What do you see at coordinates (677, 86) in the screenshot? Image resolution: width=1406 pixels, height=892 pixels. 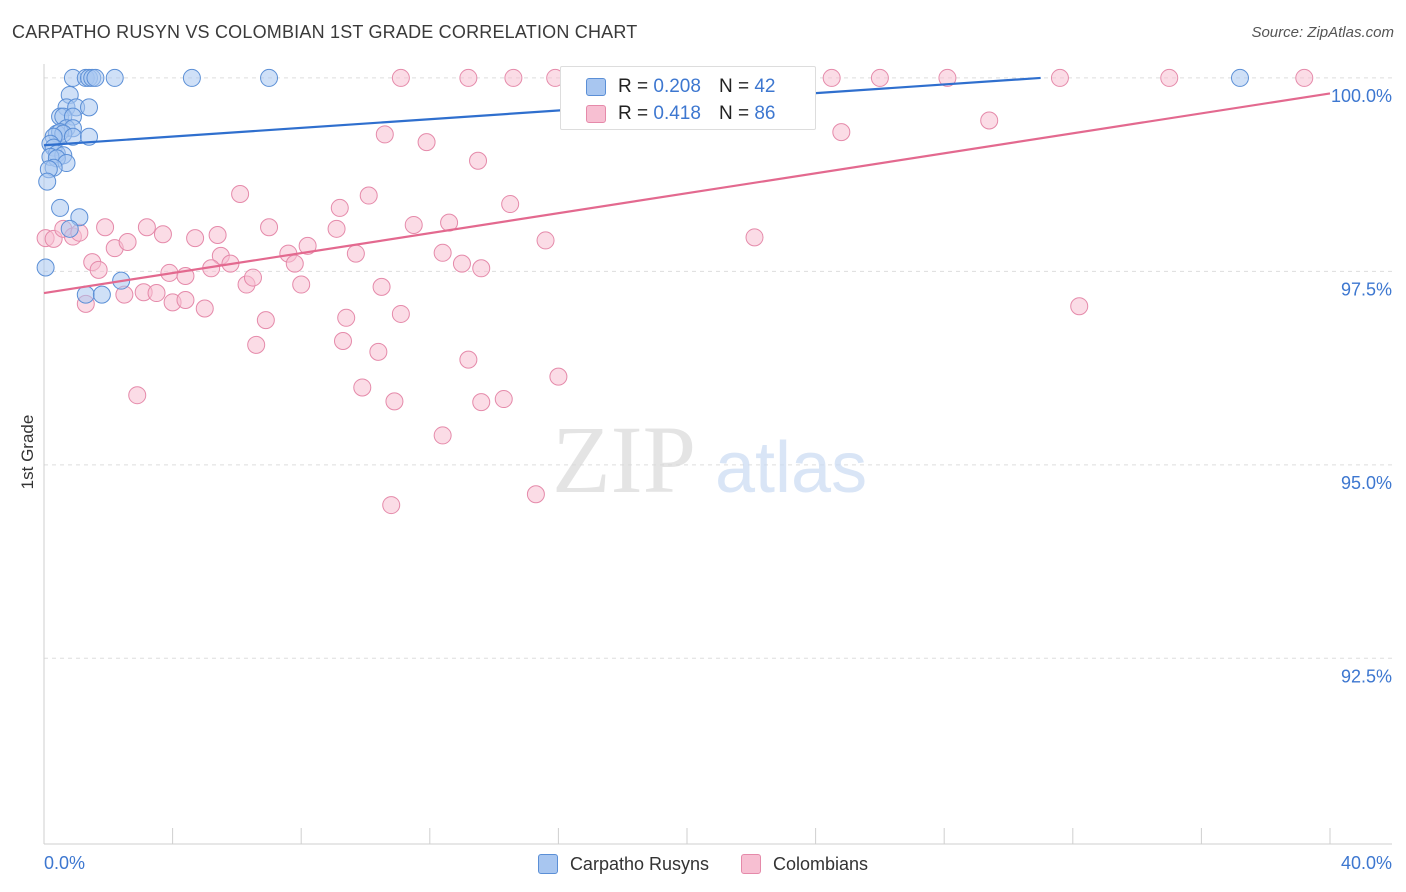 I see `legend-r-value: 0.208` at bounding box center [677, 86].